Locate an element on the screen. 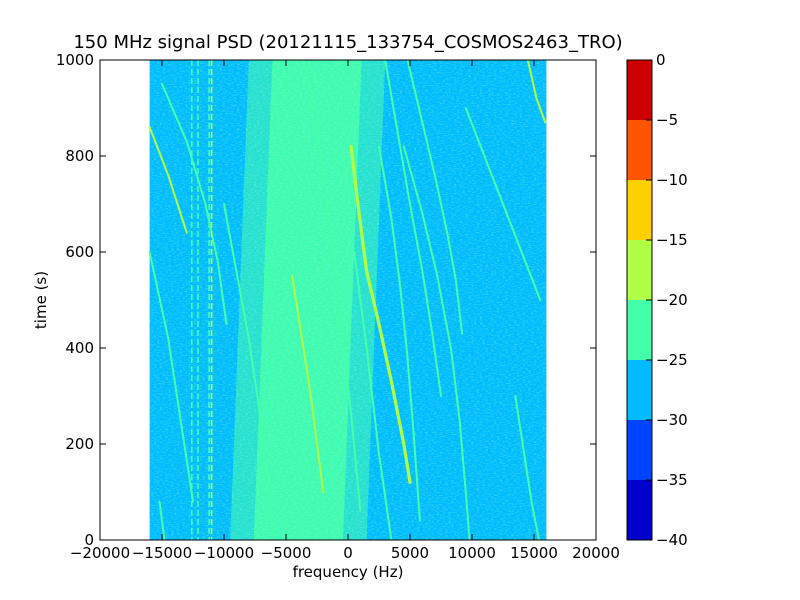 The image size is (800, 600). y-tick-label: 1000 is located at coordinates (75, 60).